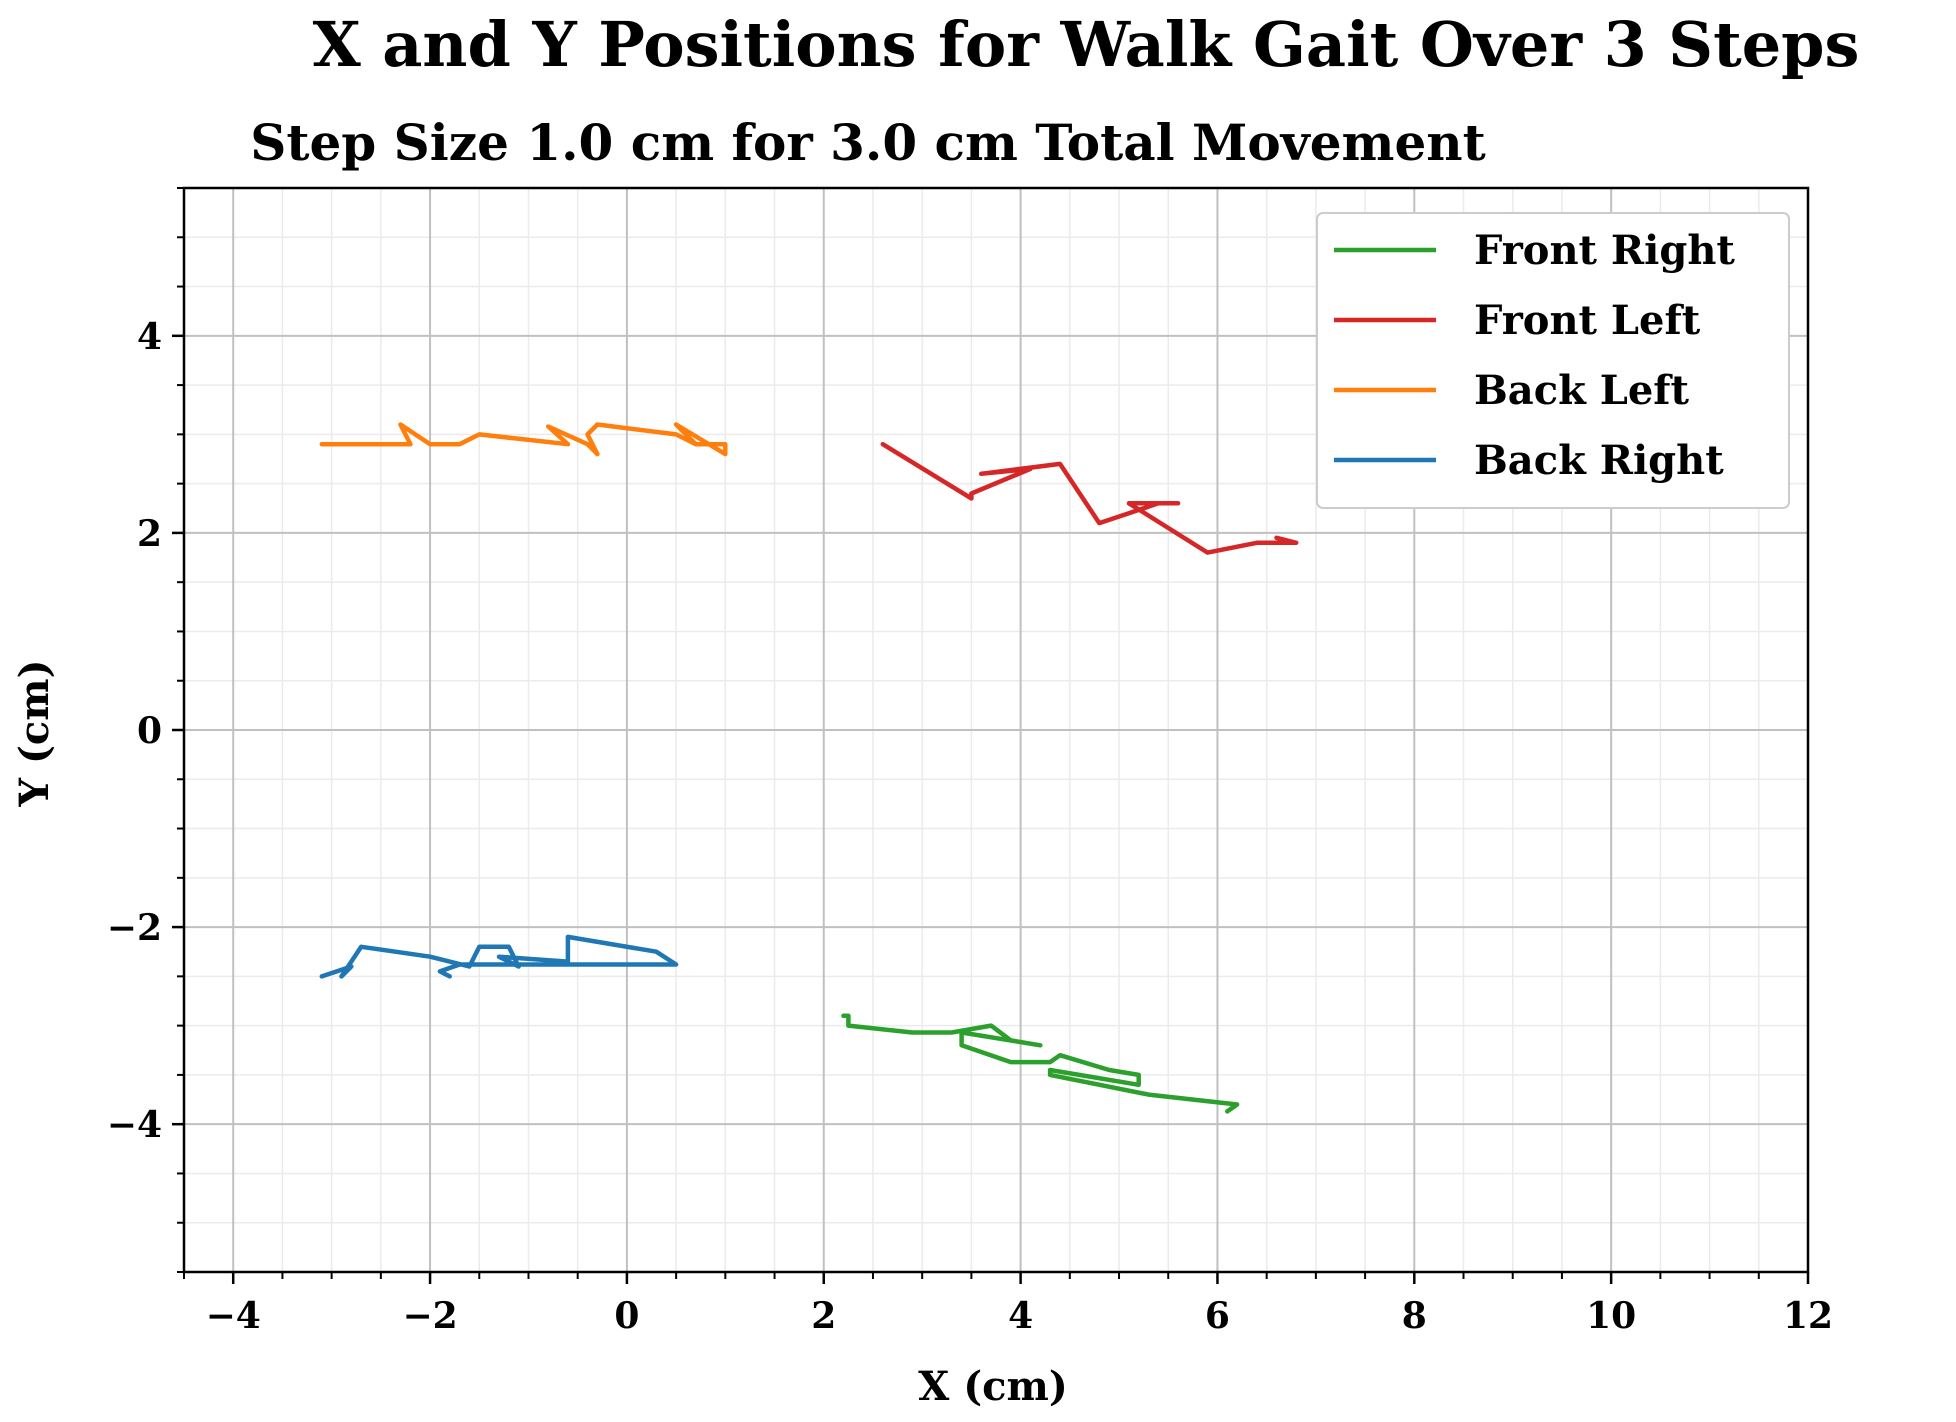 The width and height of the screenshot is (1956, 1422). What do you see at coordinates (1611, 1316) in the screenshot?
I see `x-tick-label: 10` at bounding box center [1611, 1316].